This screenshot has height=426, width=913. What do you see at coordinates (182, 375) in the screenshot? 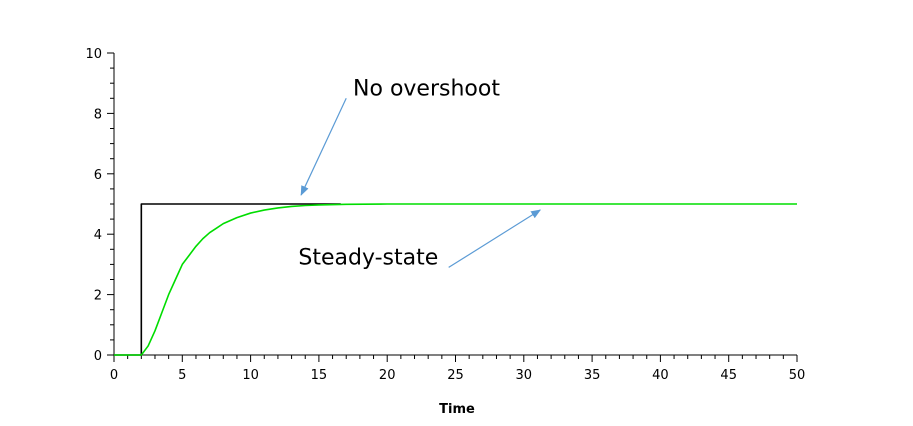
I see `x-tick-label: 5` at bounding box center [182, 375].